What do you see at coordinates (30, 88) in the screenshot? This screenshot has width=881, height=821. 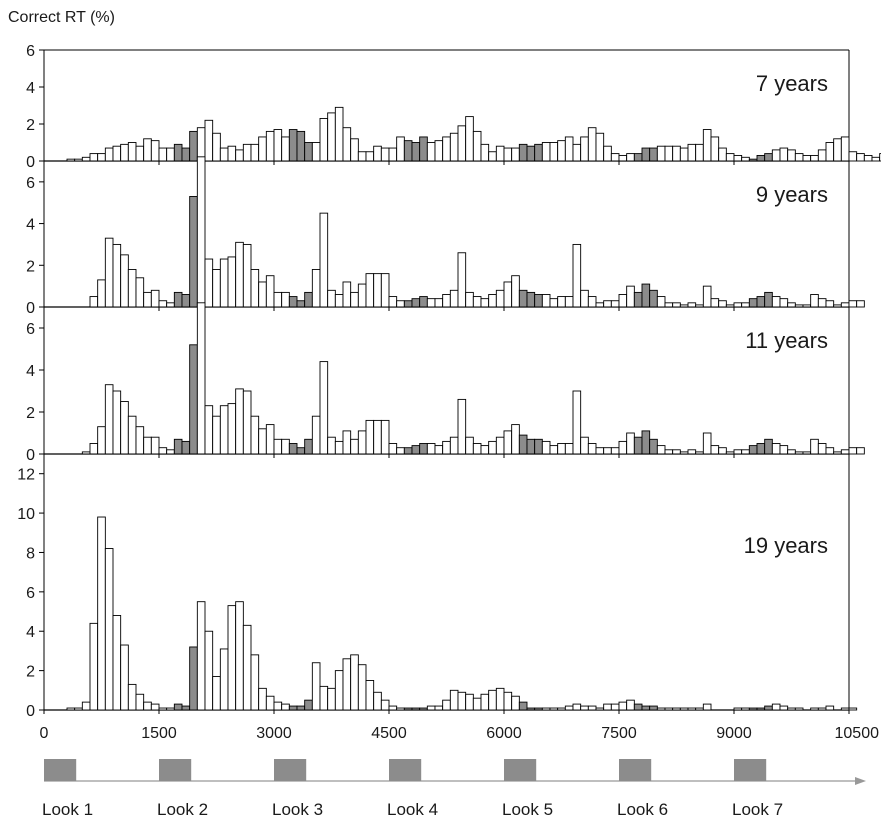 I see `y-tick-label: 4` at bounding box center [30, 88].